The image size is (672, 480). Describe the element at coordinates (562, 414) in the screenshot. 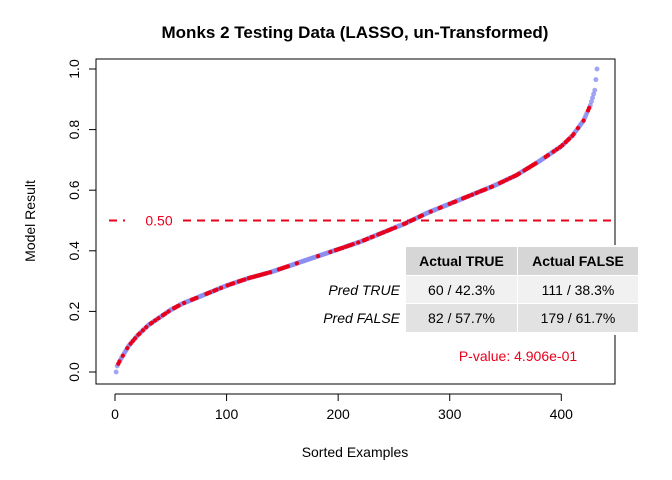

I see `x-tick-label: 400` at that location.